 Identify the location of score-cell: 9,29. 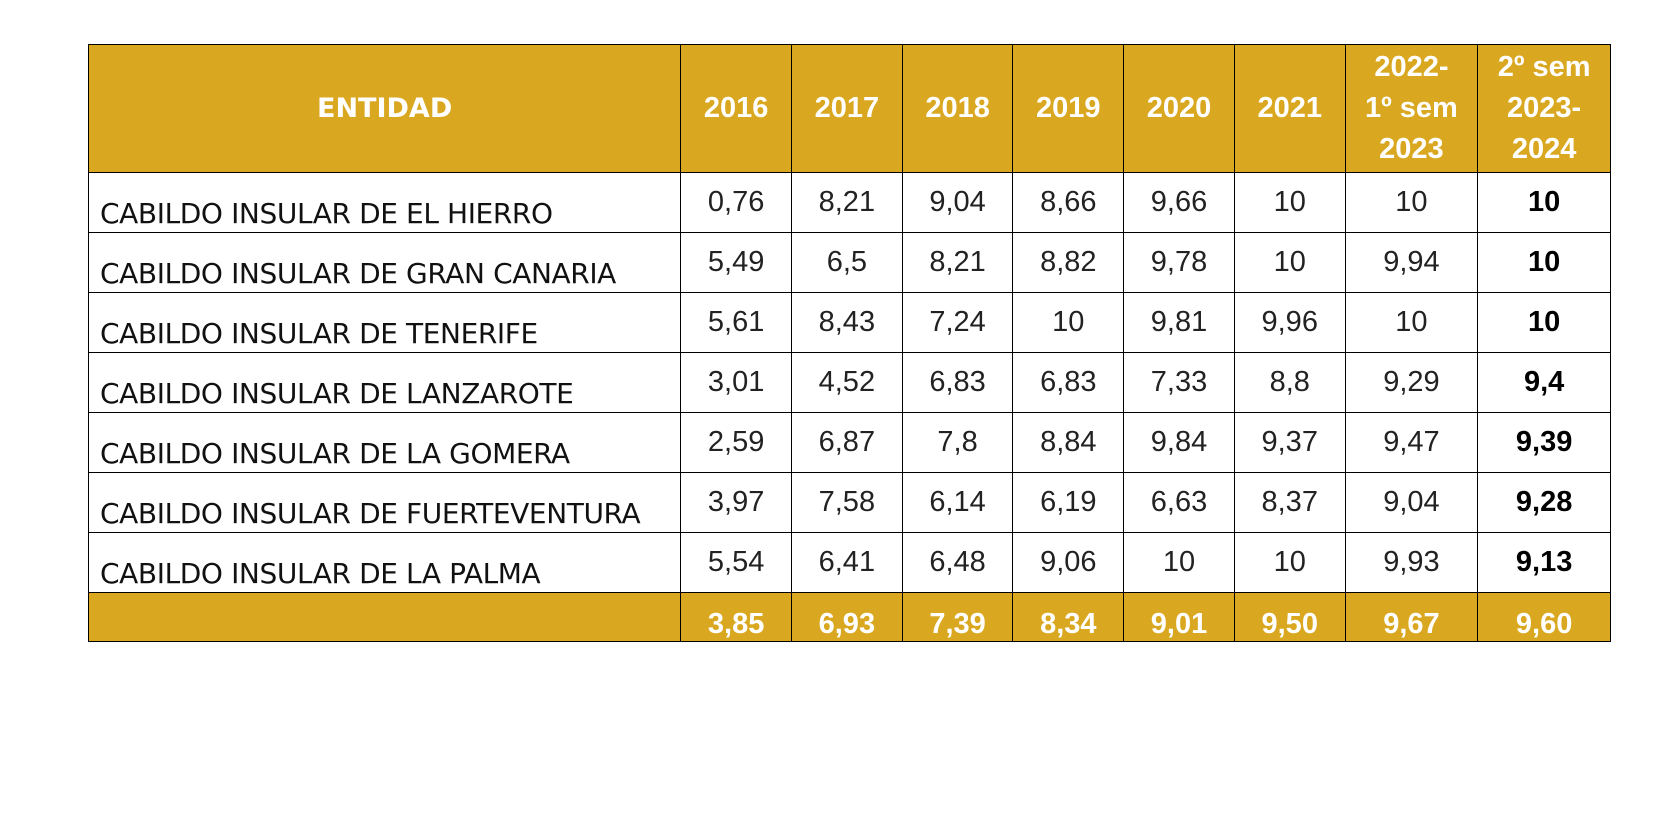
(1411, 382).